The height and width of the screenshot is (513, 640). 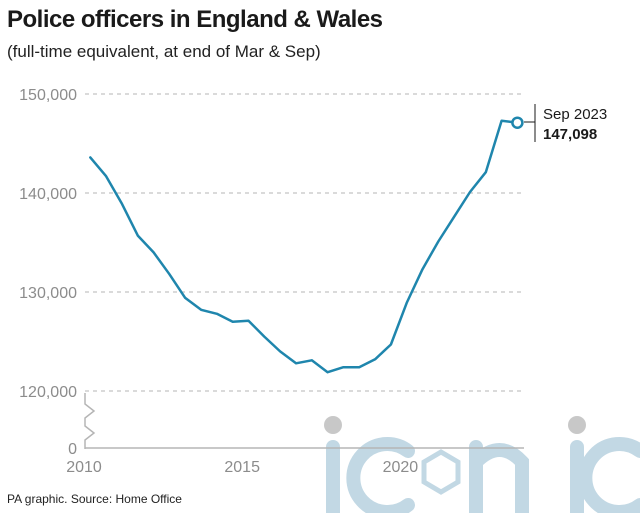 I want to click on y-tick-label: 120,000, so click(x=48, y=392).